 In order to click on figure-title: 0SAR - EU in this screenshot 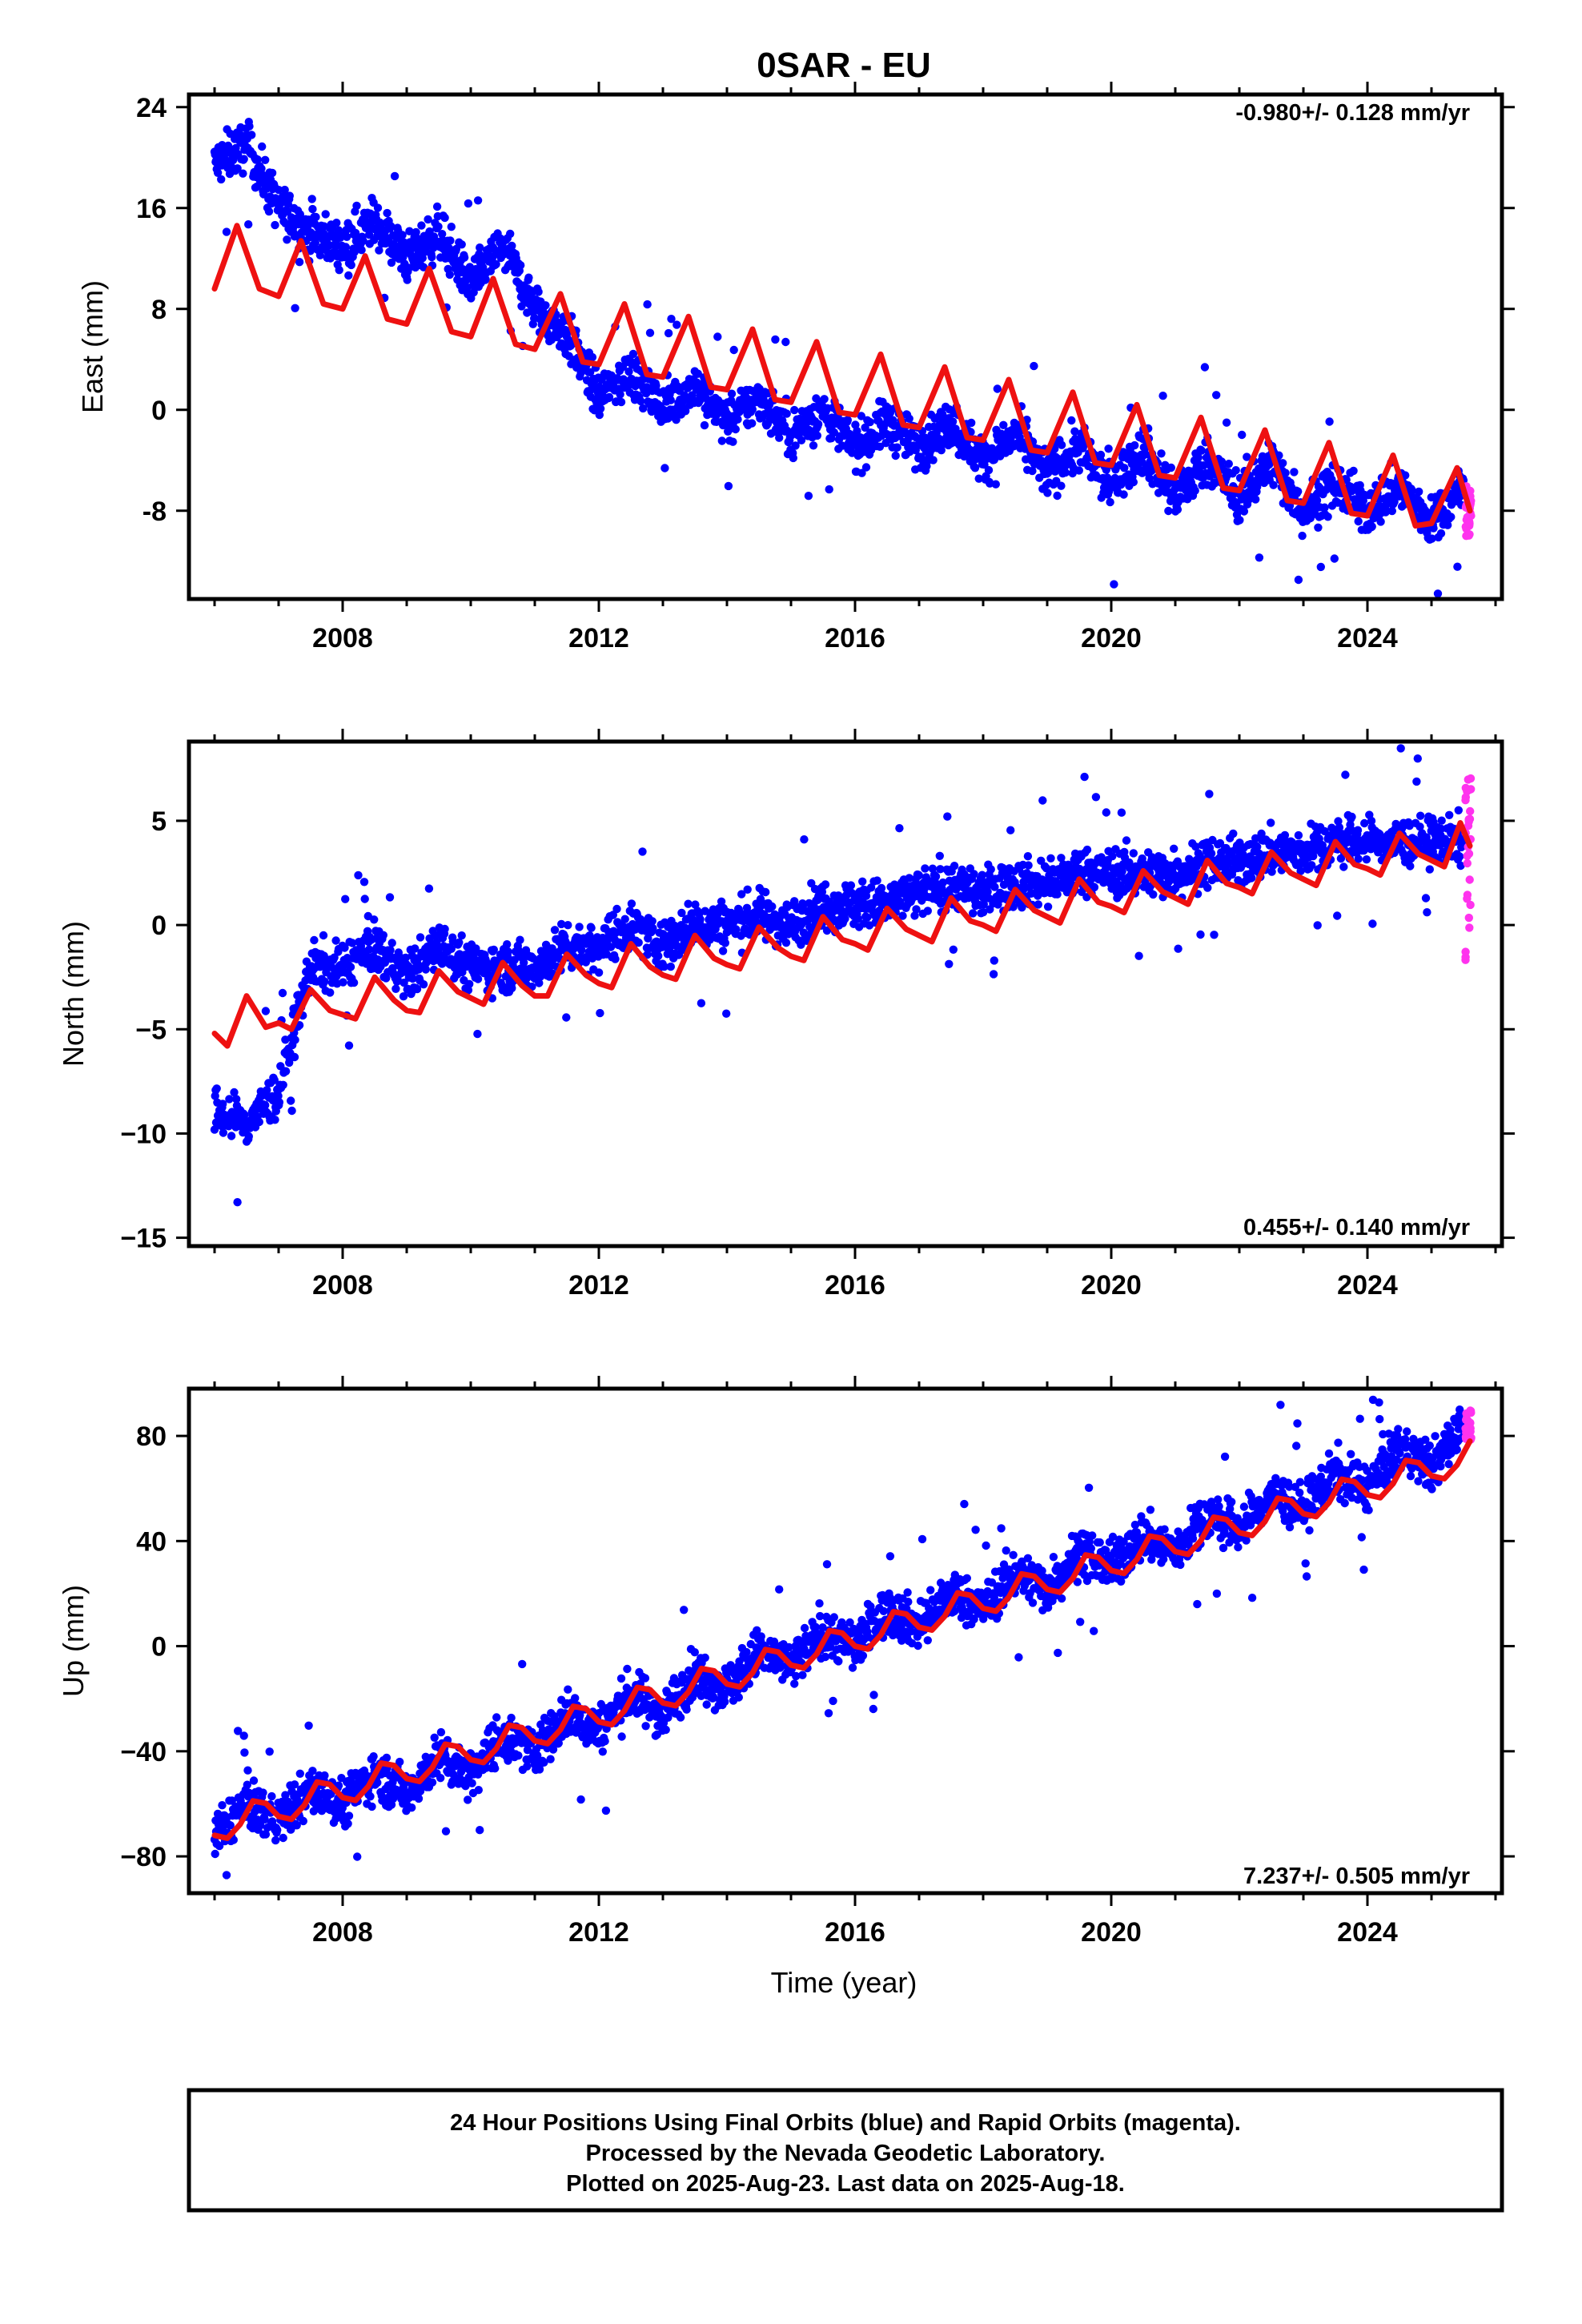, I will do `click(844, 65)`.